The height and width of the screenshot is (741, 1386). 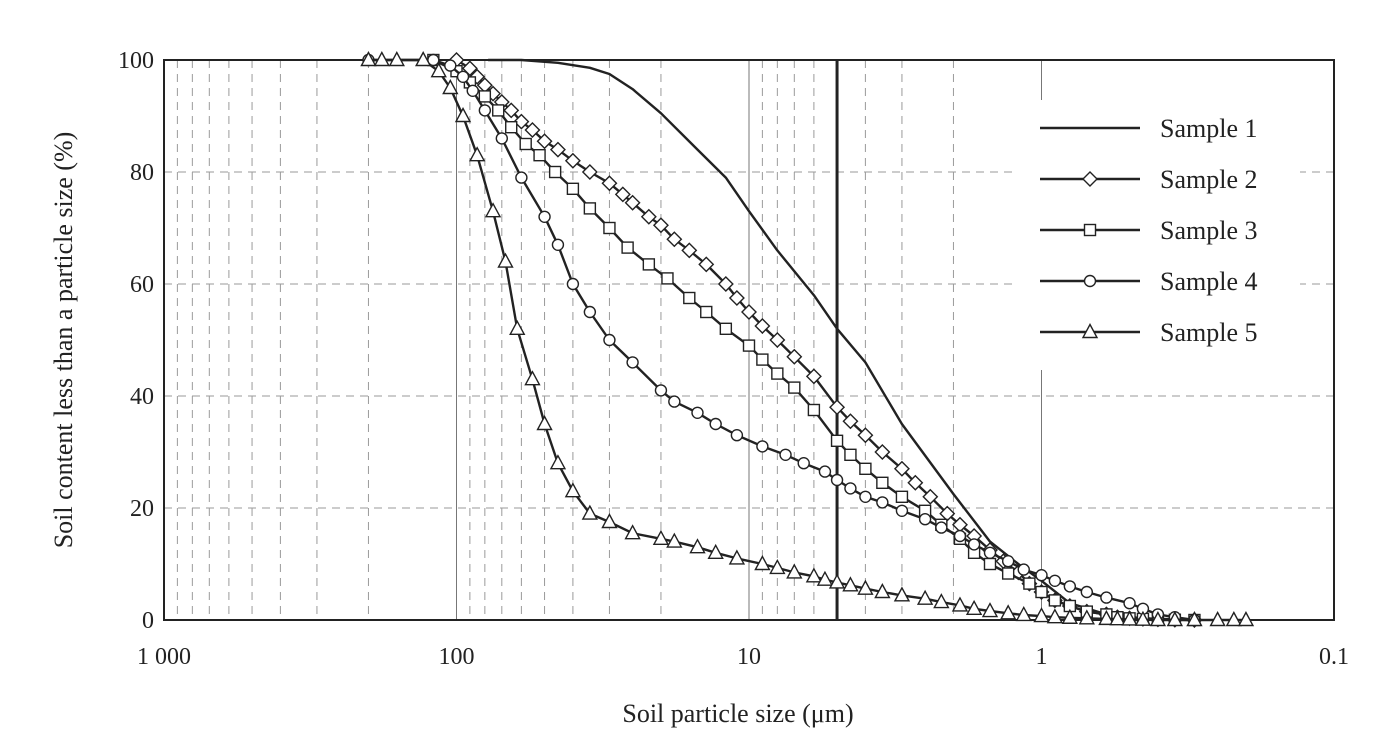 What do you see at coordinates (1209, 281) in the screenshot?
I see `legend-label: Sample 4` at bounding box center [1209, 281].